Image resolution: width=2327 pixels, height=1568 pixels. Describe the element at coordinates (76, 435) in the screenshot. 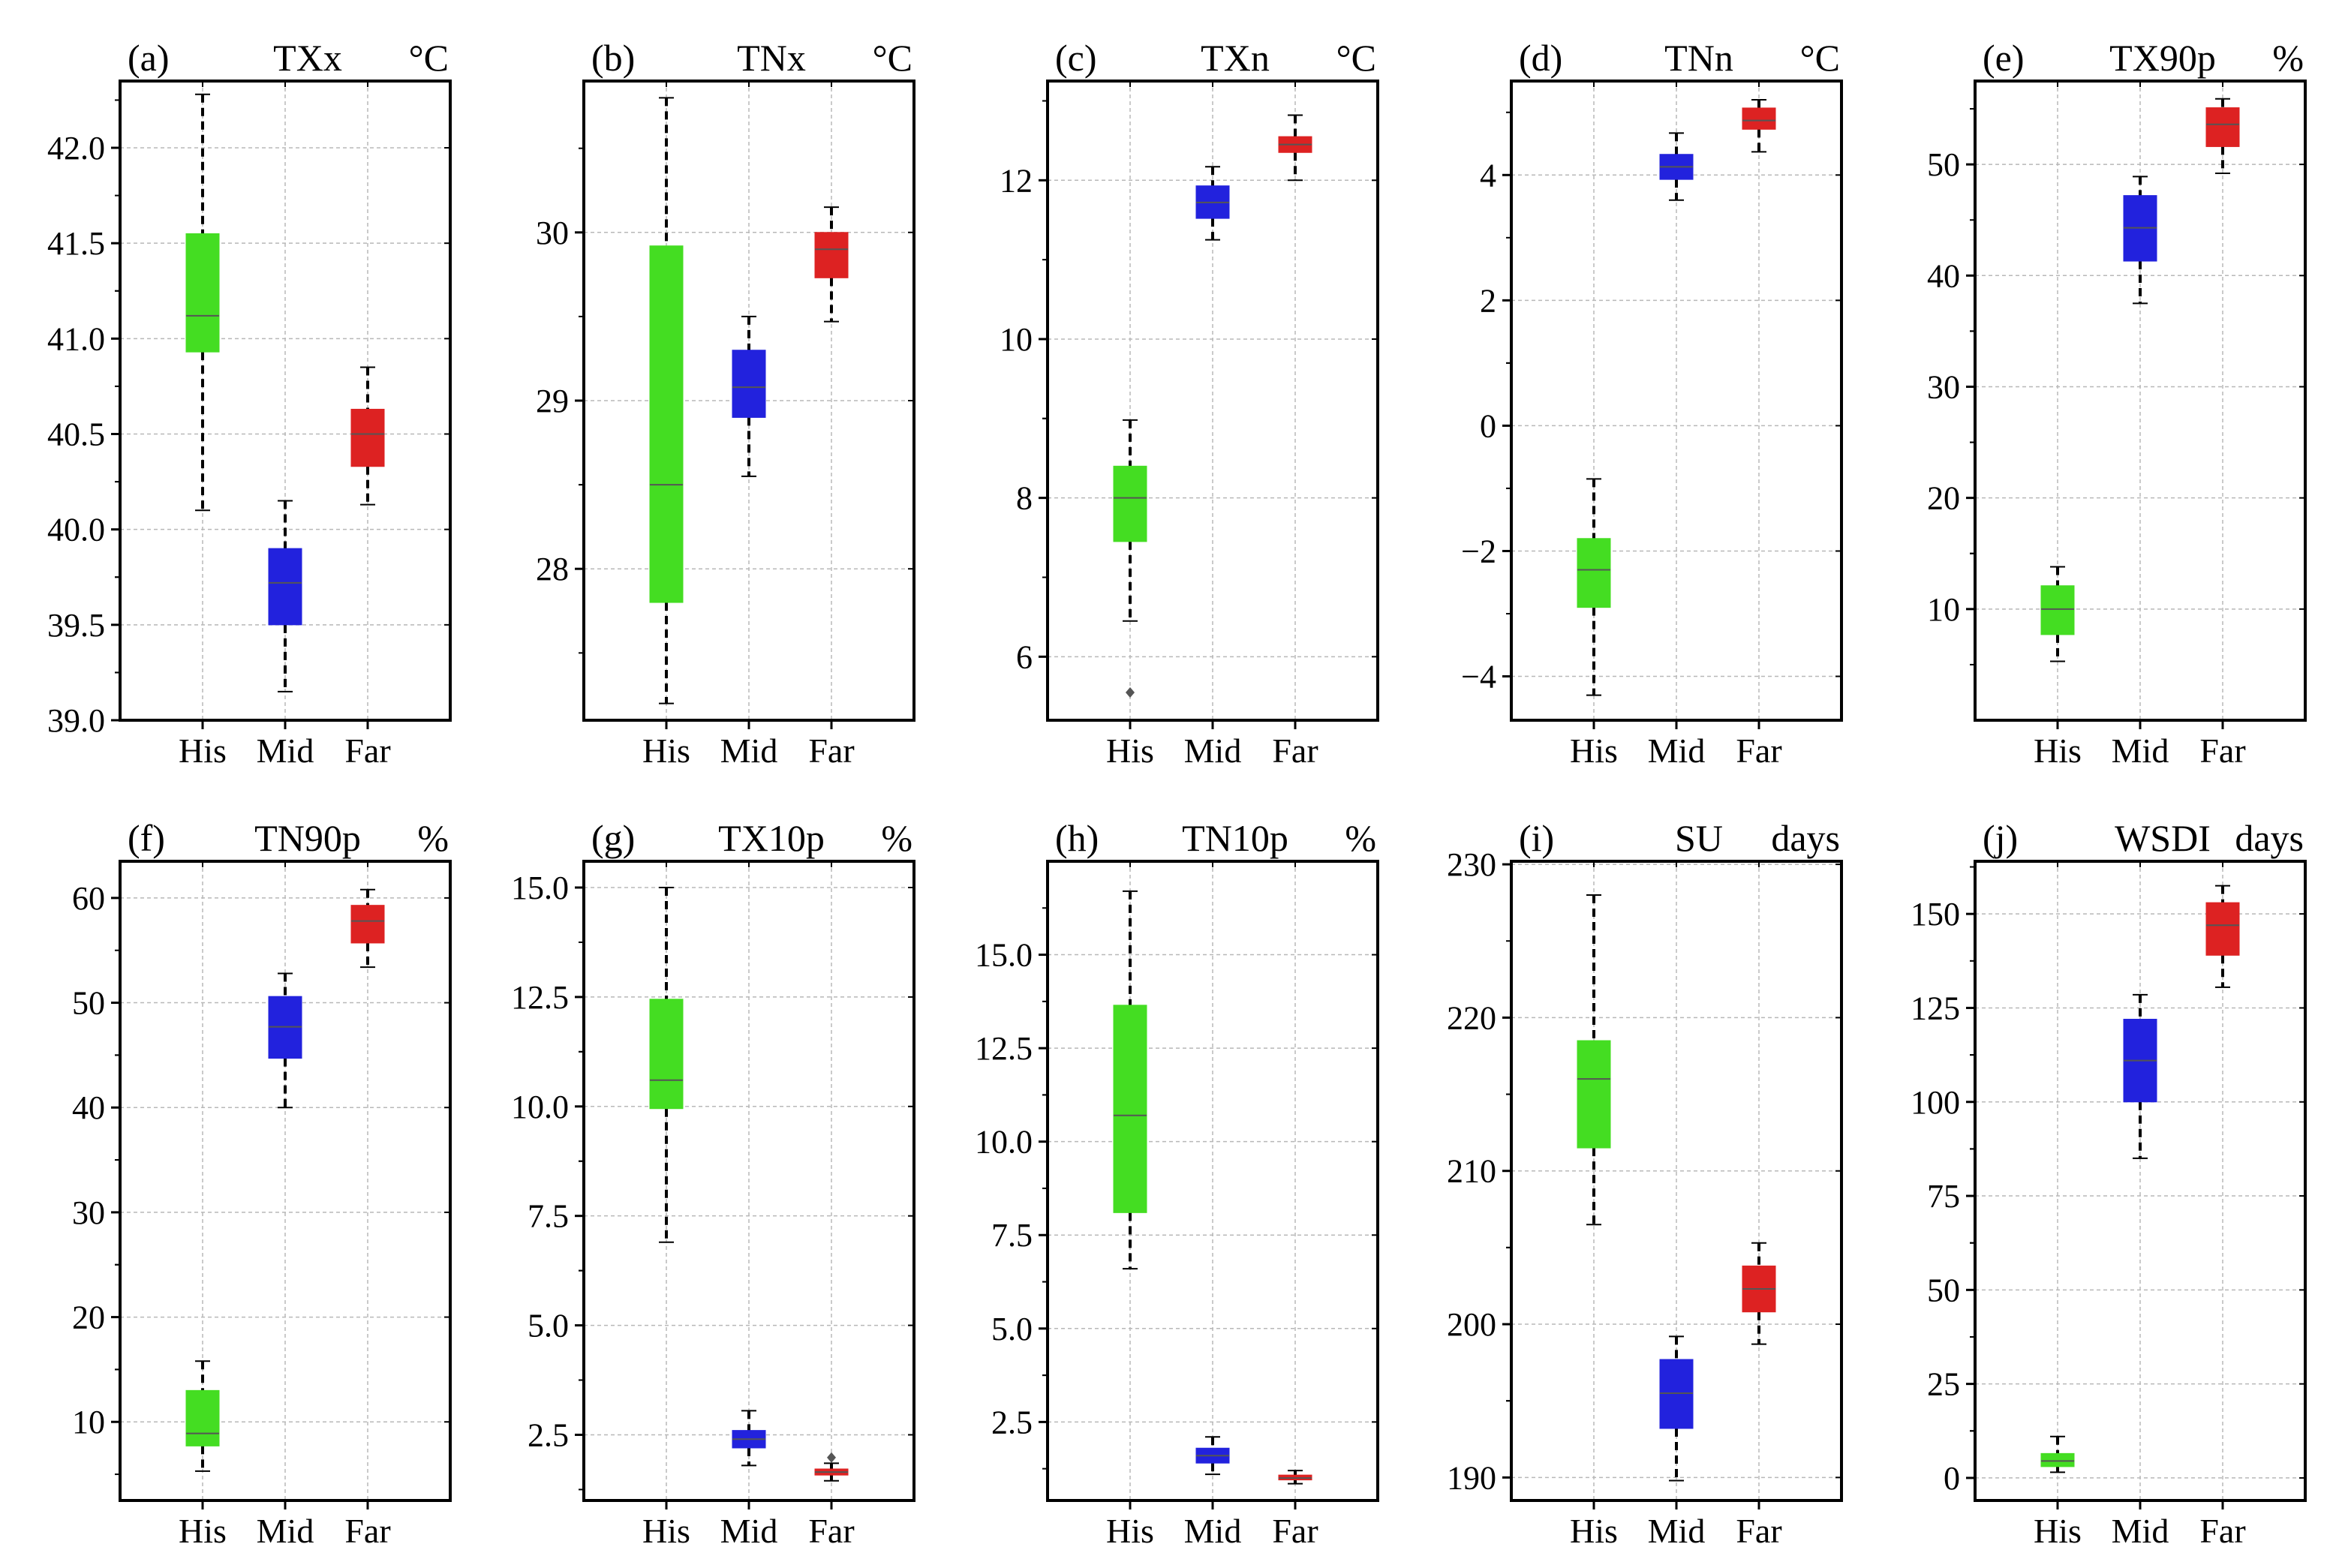

I see `y-tick-label: 40.5` at that location.